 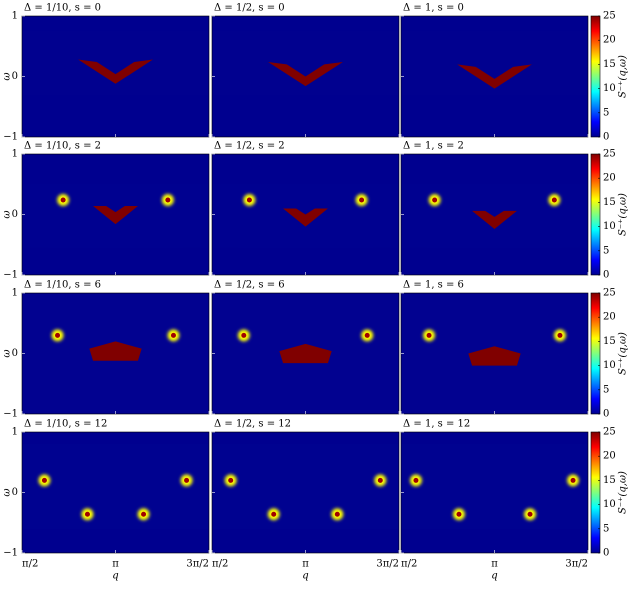 I want to click on panel-title: Δ = 1/2, s = 6, so click(x=249, y=285).